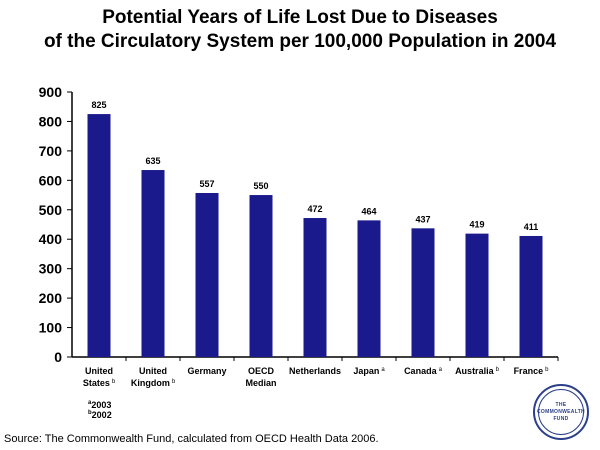  What do you see at coordinates (260, 186) in the screenshot?
I see `bar-value-label: 550` at bounding box center [260, 186].